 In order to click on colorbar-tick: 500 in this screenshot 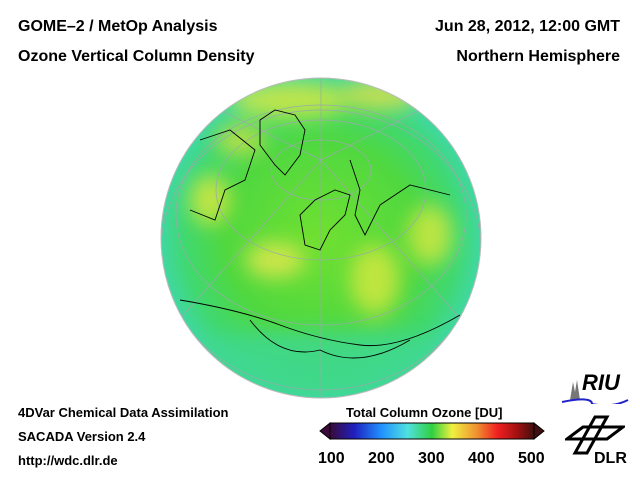, I will do `click(531, 458)`.